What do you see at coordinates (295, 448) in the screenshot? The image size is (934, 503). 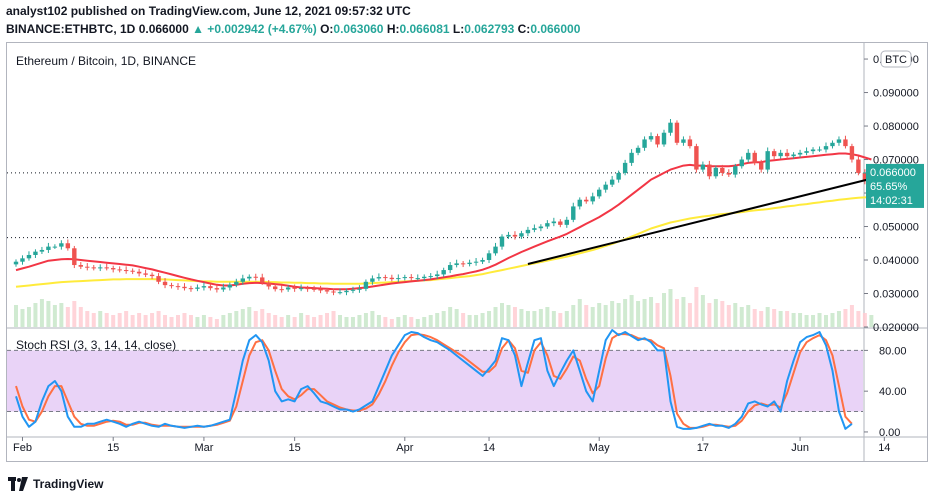 I see `time-tick-label: 15` at bounding box center [295, 448].